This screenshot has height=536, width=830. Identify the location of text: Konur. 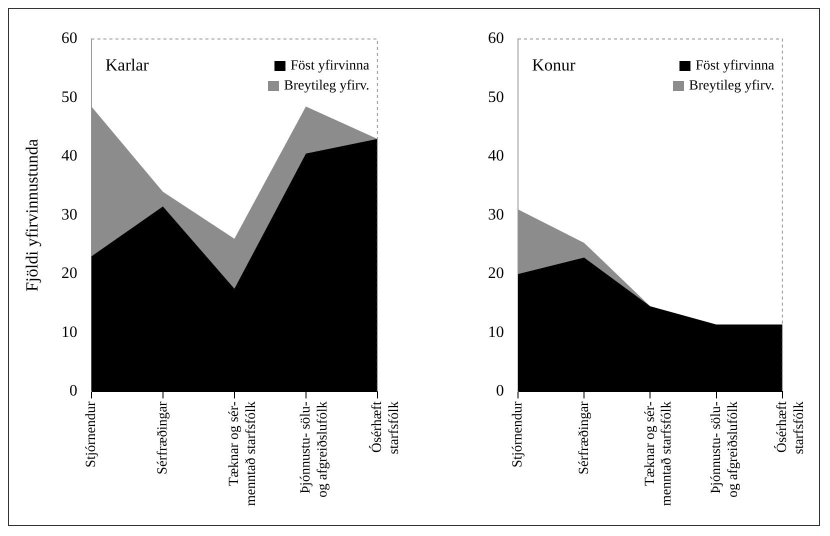
(554, 64).